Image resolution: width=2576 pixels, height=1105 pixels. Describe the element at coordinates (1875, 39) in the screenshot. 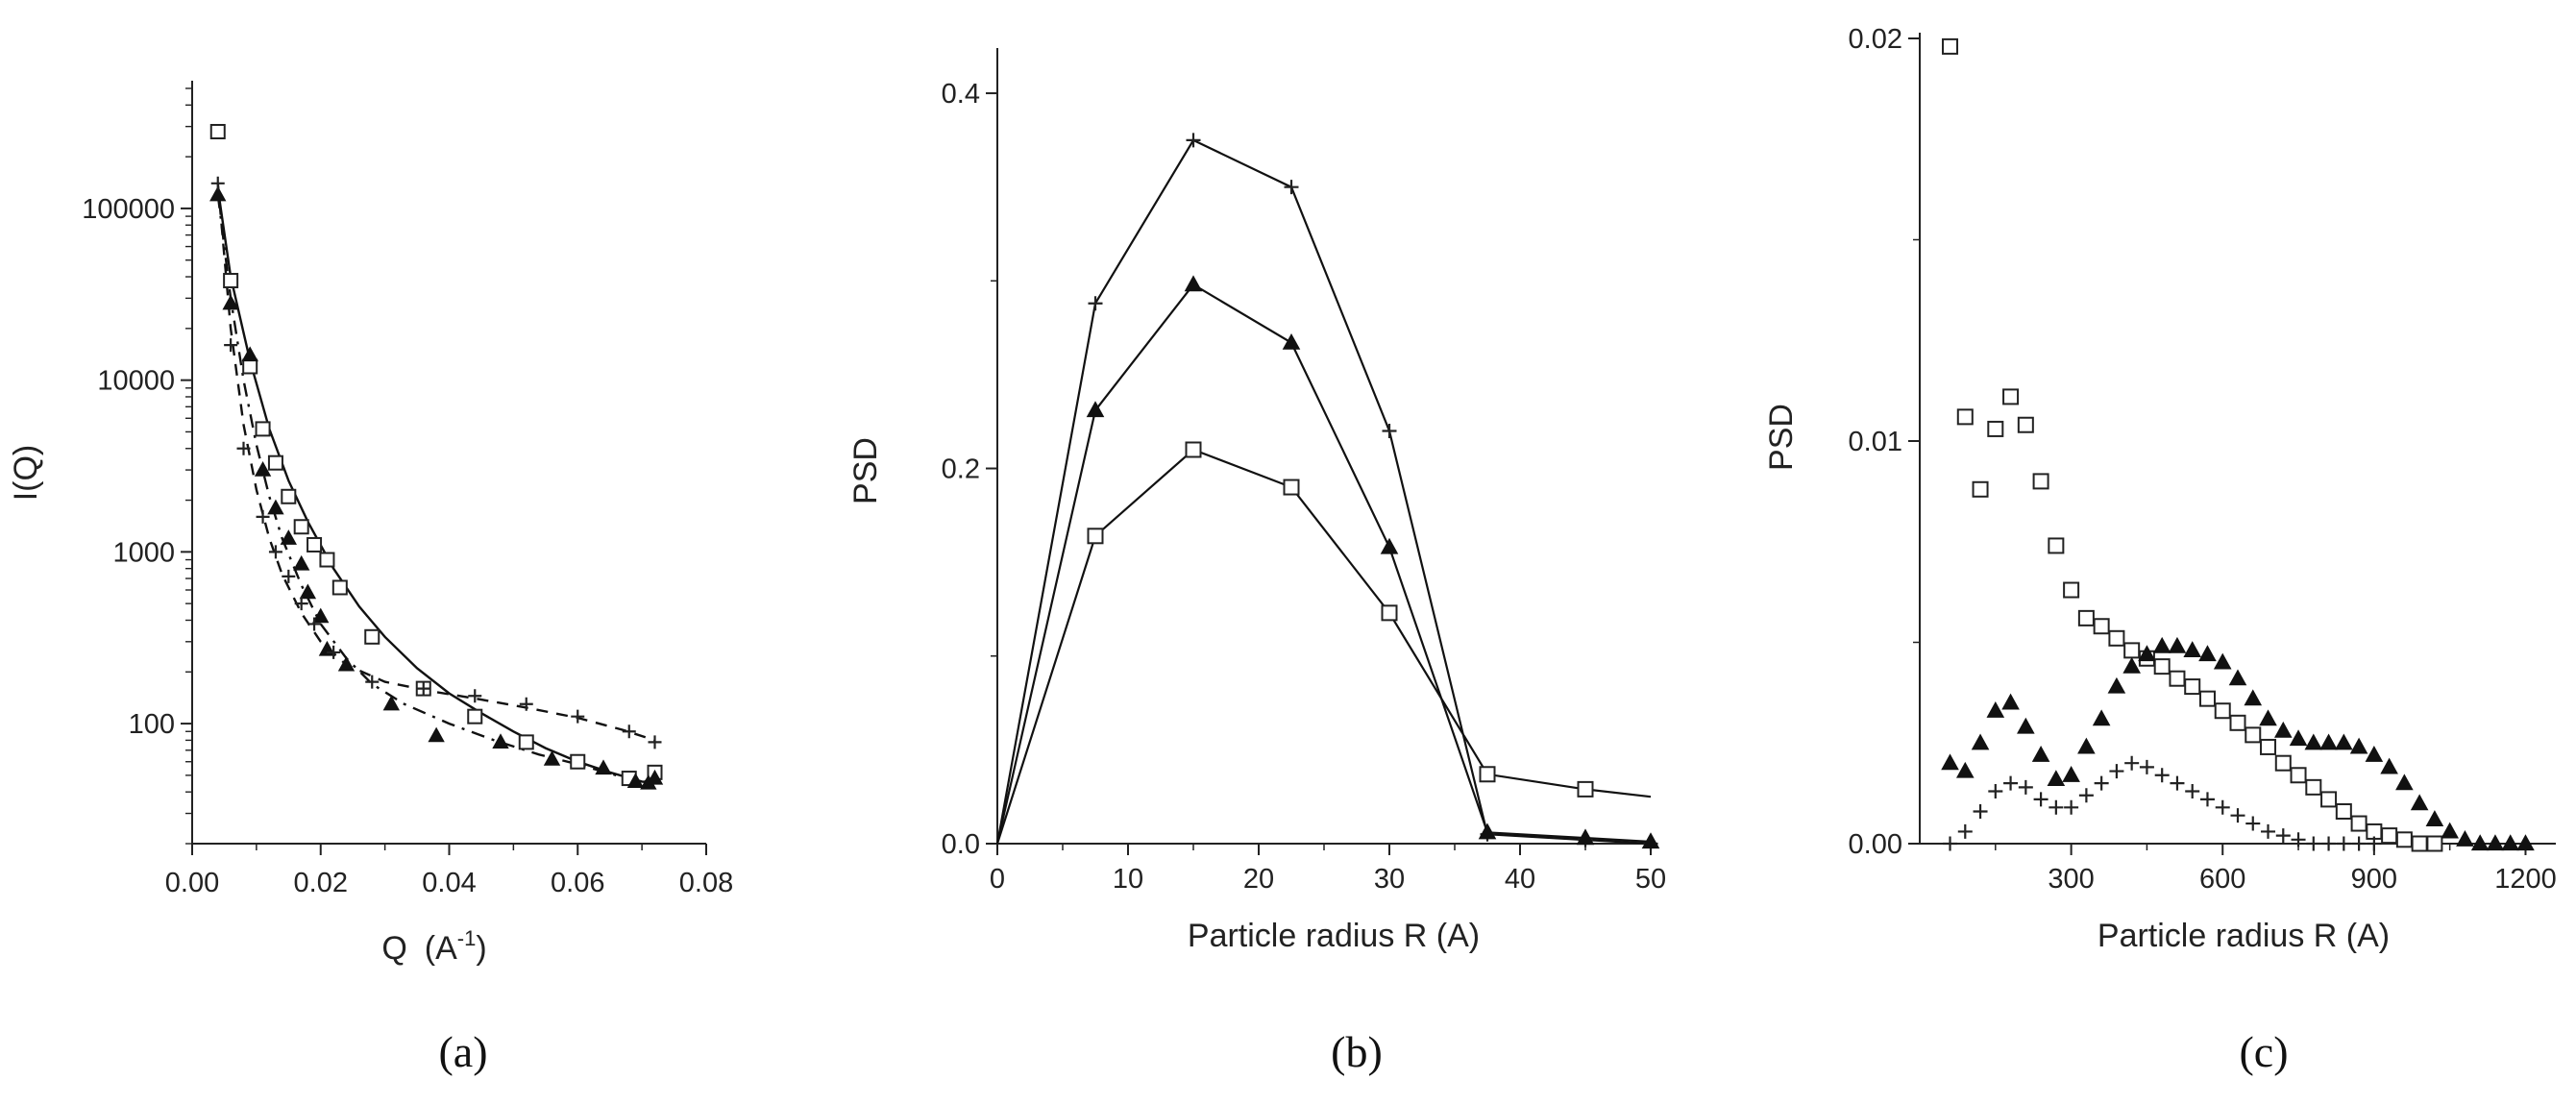

I see `y-tick-label: 0.02` at that location.